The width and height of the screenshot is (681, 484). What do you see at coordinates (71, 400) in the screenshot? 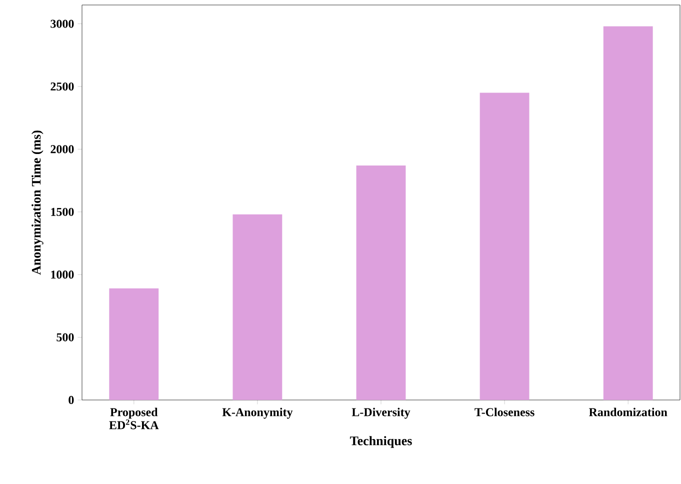
I see `y-tick-label: 0` at bounding box center [71, 400].